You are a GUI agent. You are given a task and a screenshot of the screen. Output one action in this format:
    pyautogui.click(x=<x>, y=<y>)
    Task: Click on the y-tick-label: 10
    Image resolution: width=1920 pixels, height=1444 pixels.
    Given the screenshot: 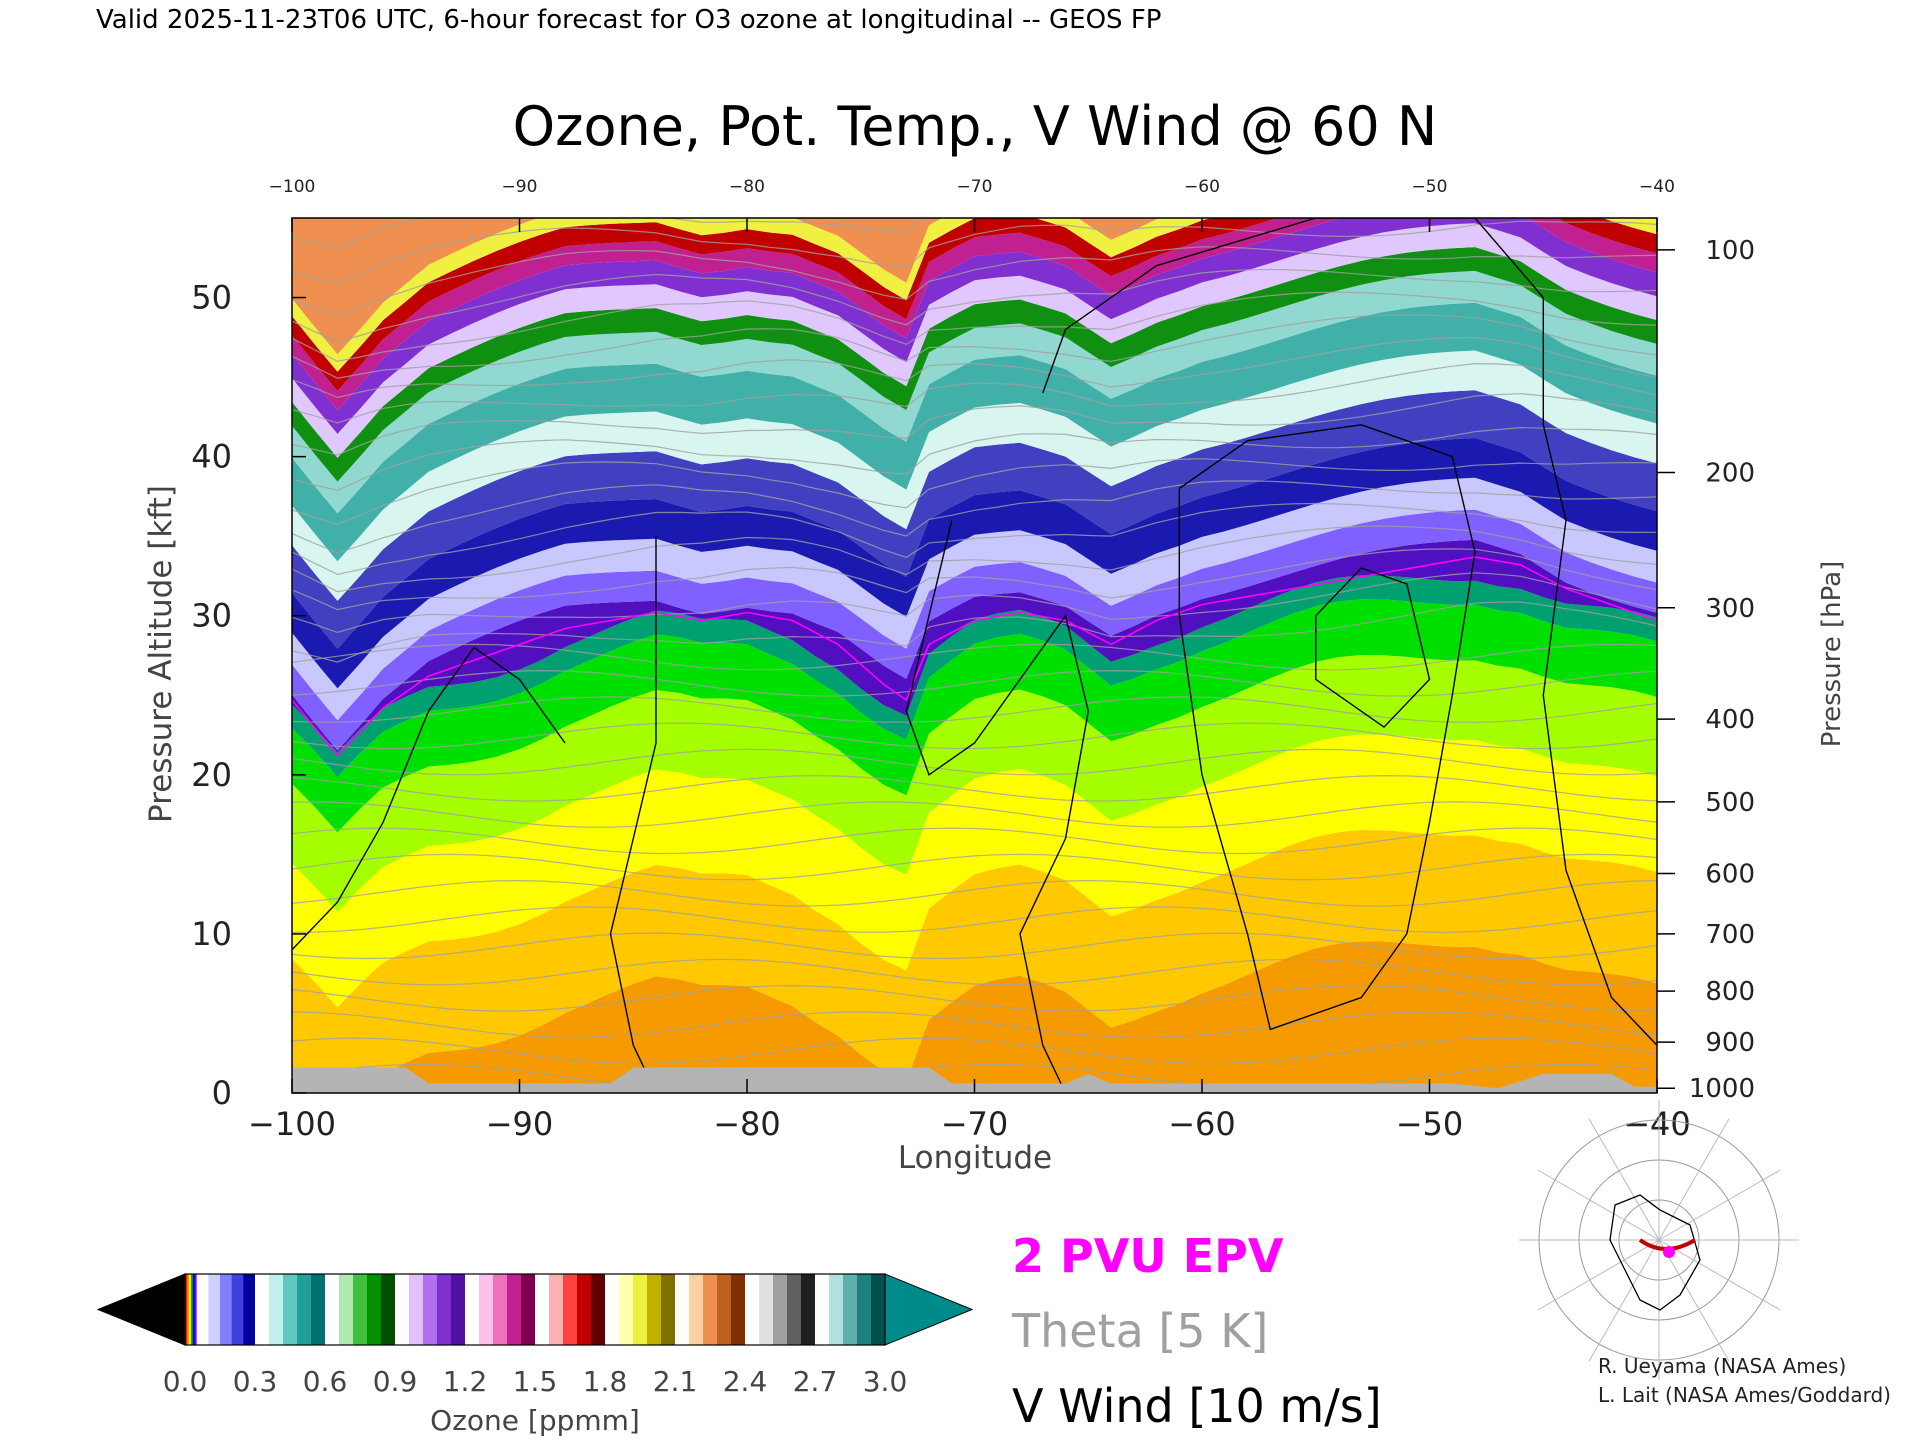 What is the action you would take?
    pyautogui.click(x=211, y=934)
    